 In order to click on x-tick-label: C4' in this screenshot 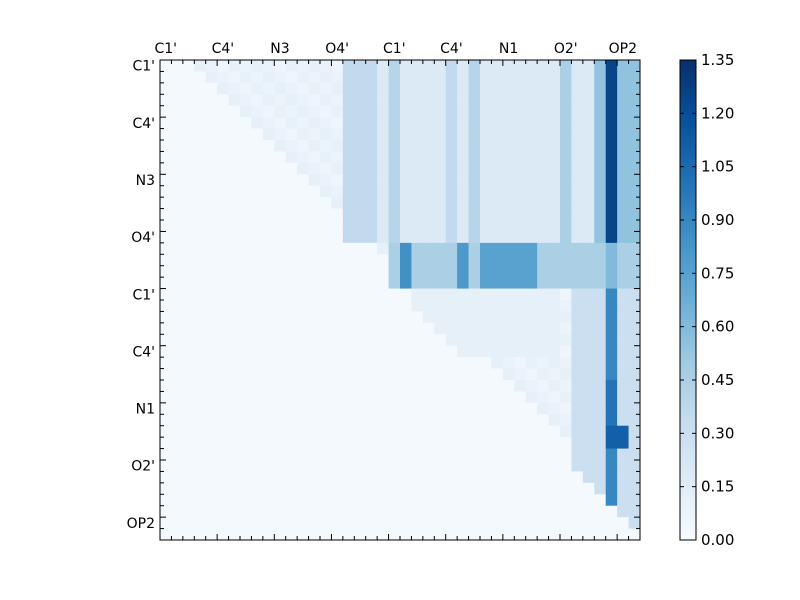, I will do `click(223, 49)`.